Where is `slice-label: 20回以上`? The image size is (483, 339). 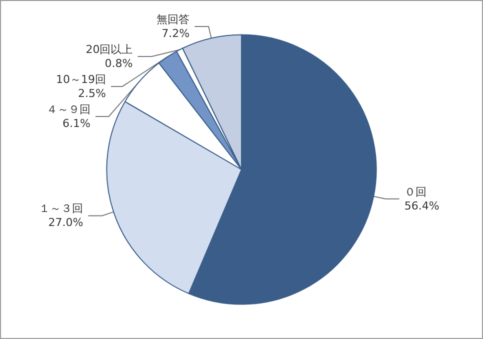
slice-label: 20回以上 is located at coordinates (109, 49).